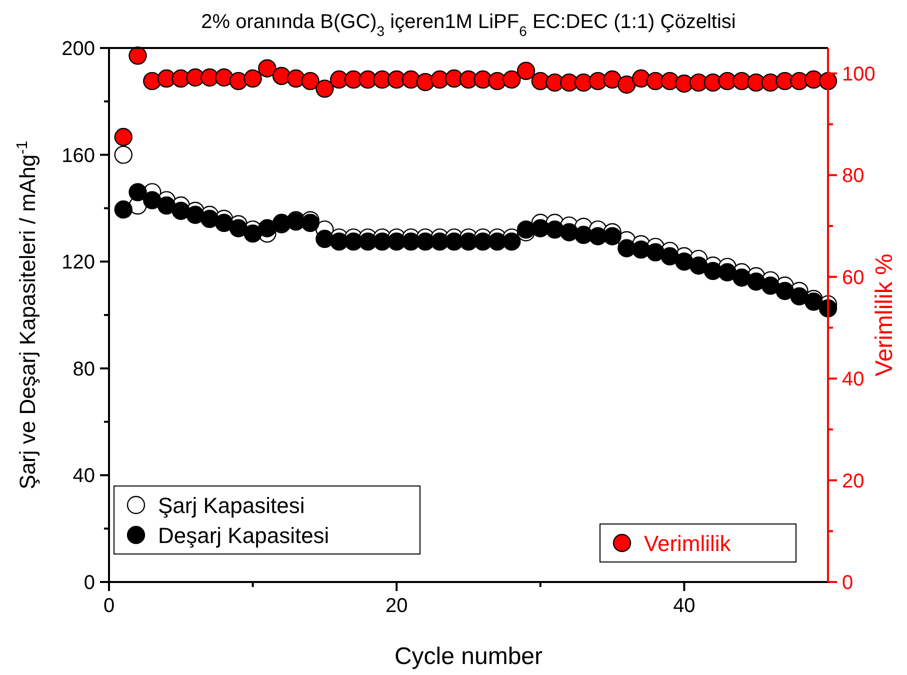  What do you see at coordinates (83, 476) in the screenshot?
I see `y-tick-label: 40` at bounding box center [83, 476].